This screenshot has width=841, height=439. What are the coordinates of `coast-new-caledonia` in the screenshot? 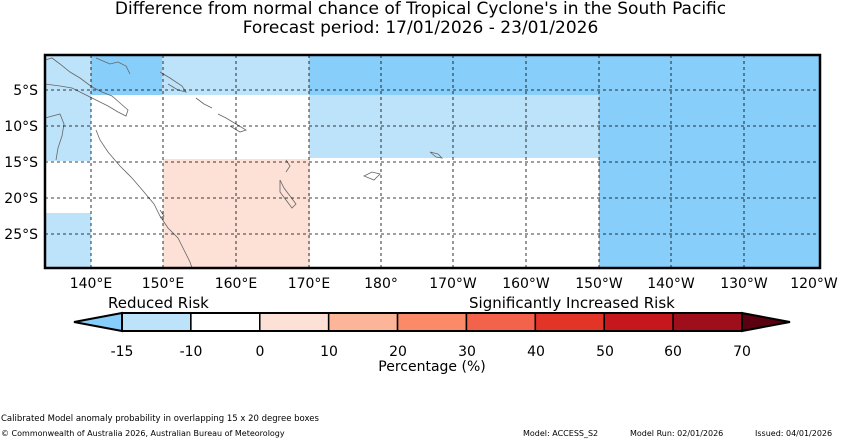 It's located at (288, 194).